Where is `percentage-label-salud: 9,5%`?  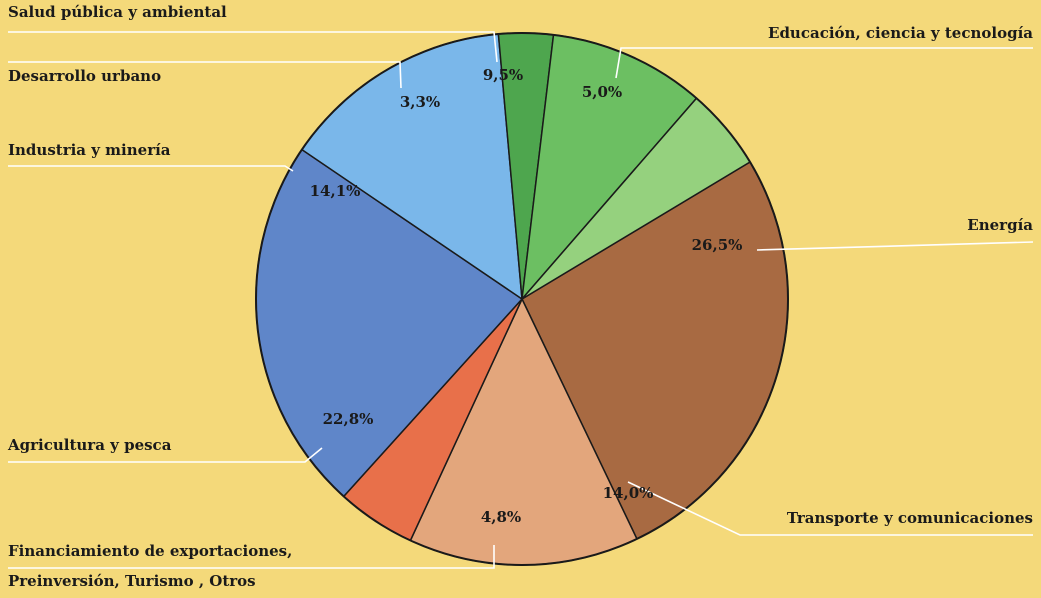
percentage-label-salud: 9,5% is located at coordinates (503, 75).